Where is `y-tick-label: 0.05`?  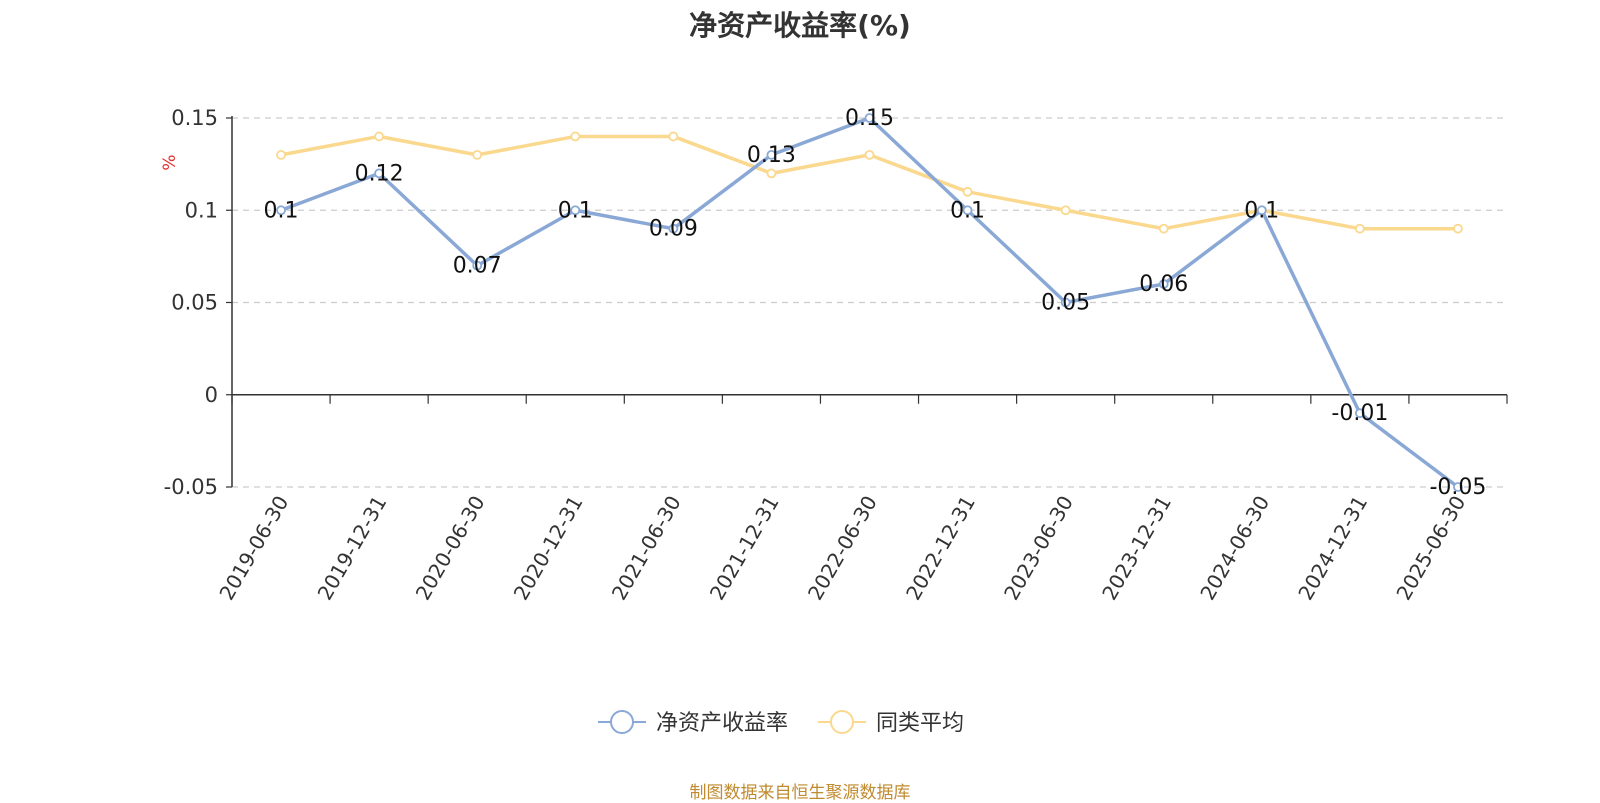
y-tick-label: 0.05 is located at coordinates (194, 303).